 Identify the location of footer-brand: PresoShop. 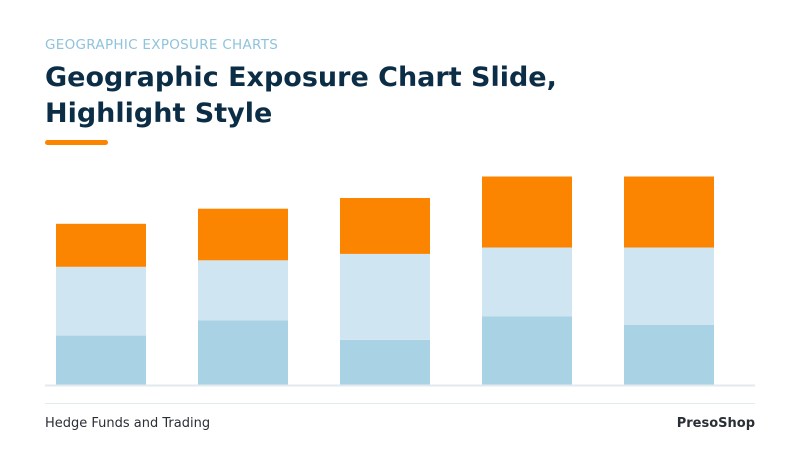
(715, 423).